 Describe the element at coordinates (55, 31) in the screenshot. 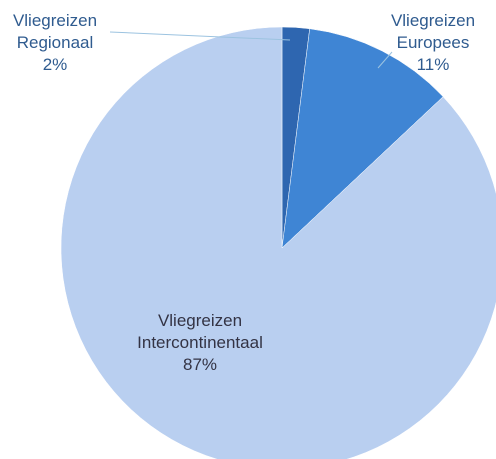

I see `category-label: Vliegreizen Regionaal` at that location.